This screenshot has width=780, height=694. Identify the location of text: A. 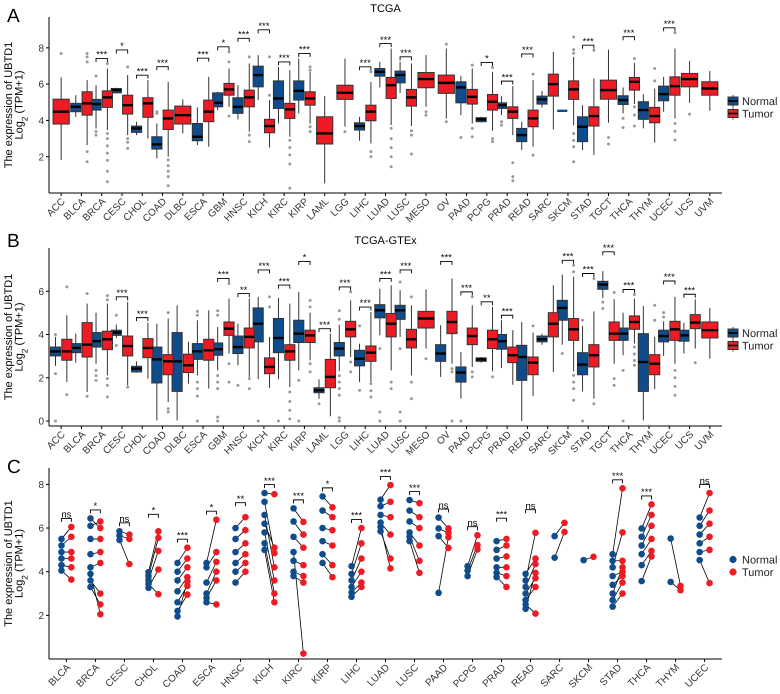
(13, 16).